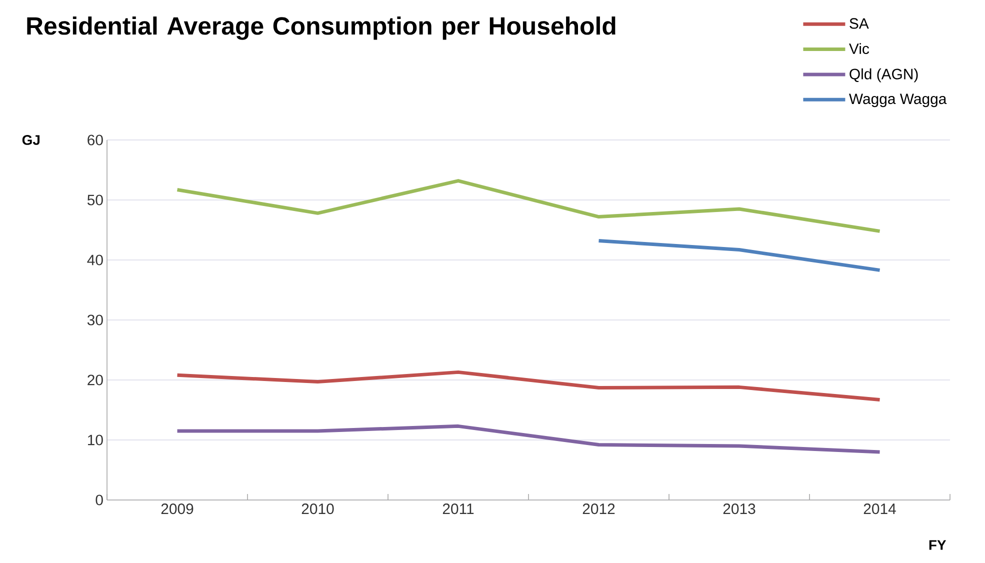 This screenshot has height=563, width=985. I want to click on y-tick-label: 50, so click(95, 200).